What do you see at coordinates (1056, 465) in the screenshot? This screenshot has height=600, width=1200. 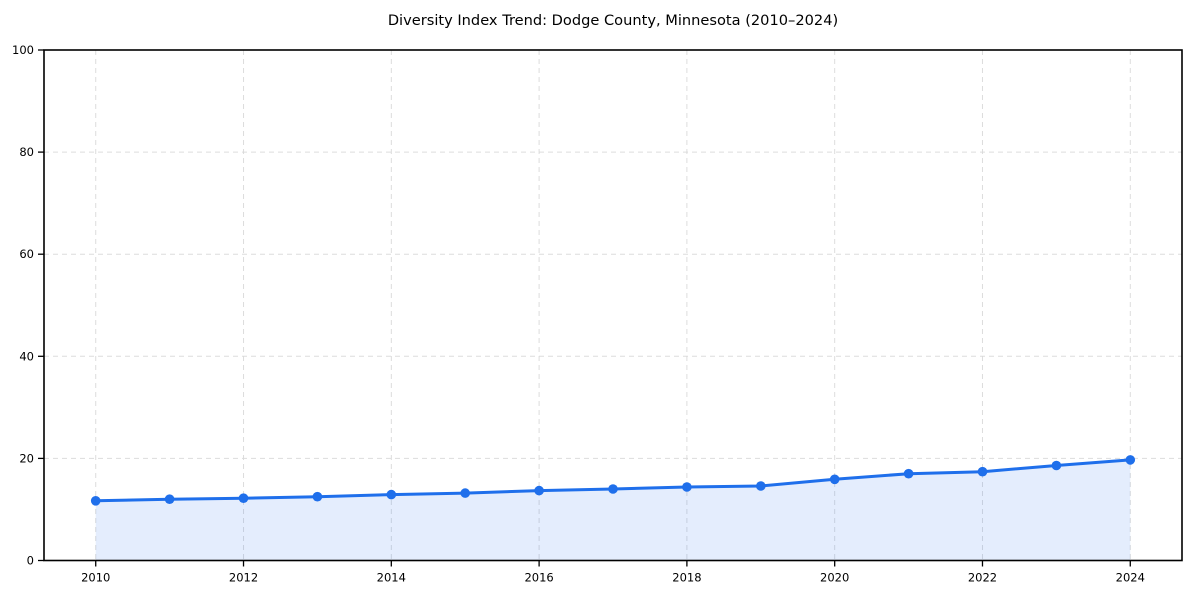 I see `data-point-2023` at bounding box center [1056, 465].